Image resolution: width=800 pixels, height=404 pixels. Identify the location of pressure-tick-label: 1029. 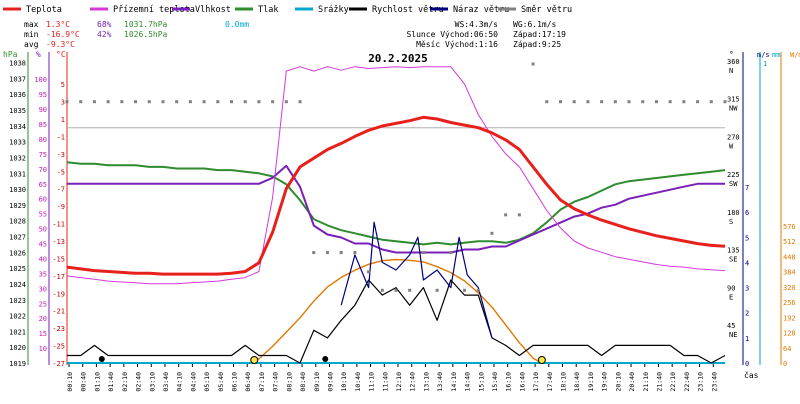
(17, 206).